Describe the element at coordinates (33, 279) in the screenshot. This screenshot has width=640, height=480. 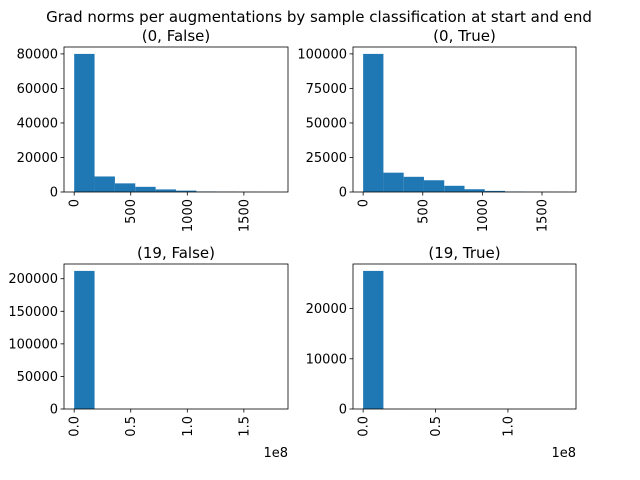
I see `y-tick-label: 200000` at that location.